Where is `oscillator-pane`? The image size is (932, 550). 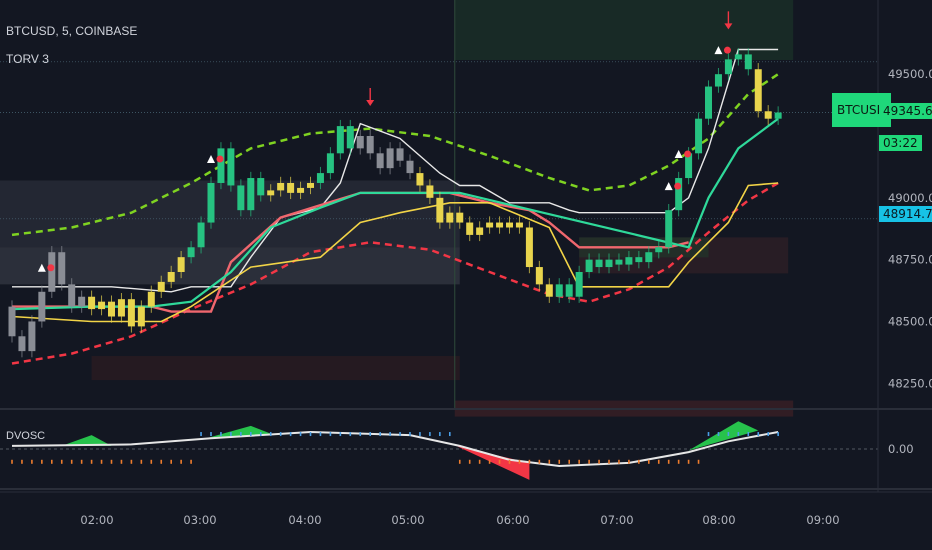
oscillator-pane is located at coordinates (466, 449).